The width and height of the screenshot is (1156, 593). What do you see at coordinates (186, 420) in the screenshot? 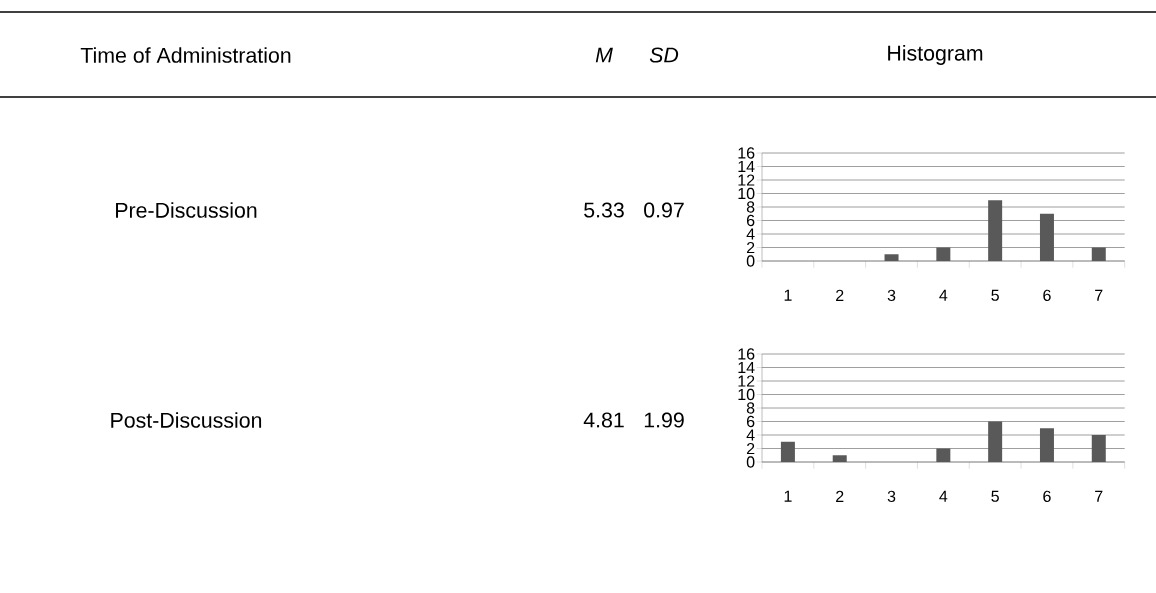
I see `text: Post-Discussion` at bounding box center [186, 420].